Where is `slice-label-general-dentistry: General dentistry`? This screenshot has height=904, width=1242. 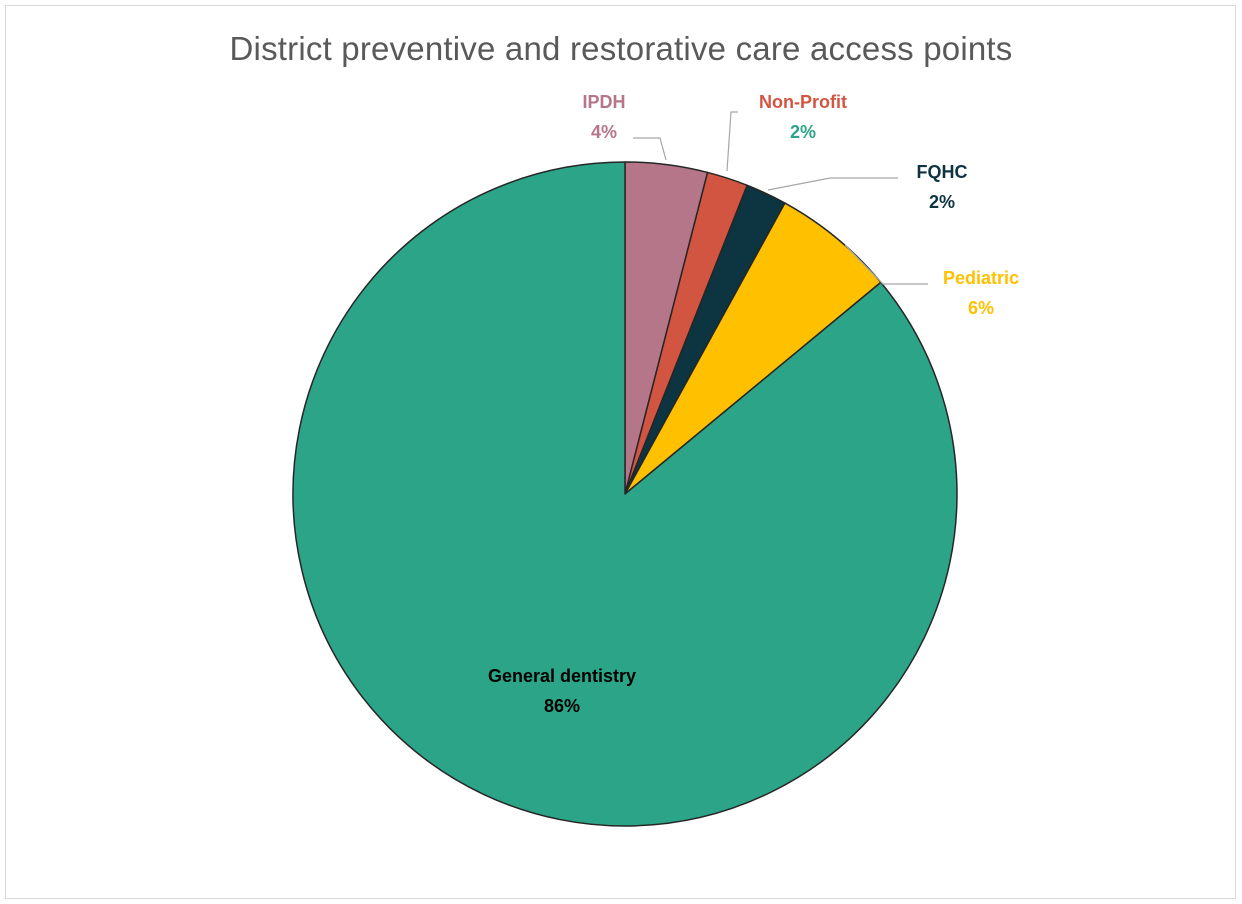
slice-label-general-dentistry: General dentistry is located at coordinates (562, 676).